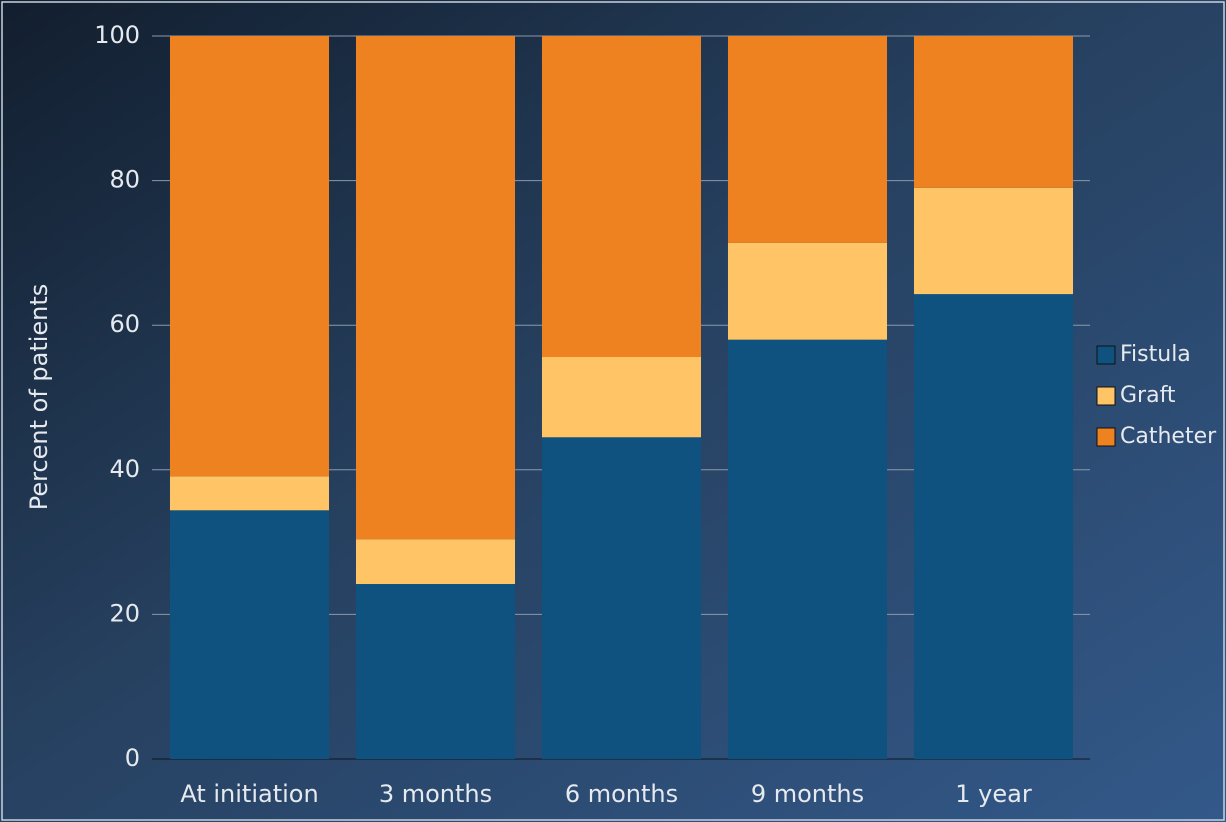  What do you see at coordinates (124, 324) in the screenshot?
I see `y-tick-label: 60` at bounding box center [124, 324].